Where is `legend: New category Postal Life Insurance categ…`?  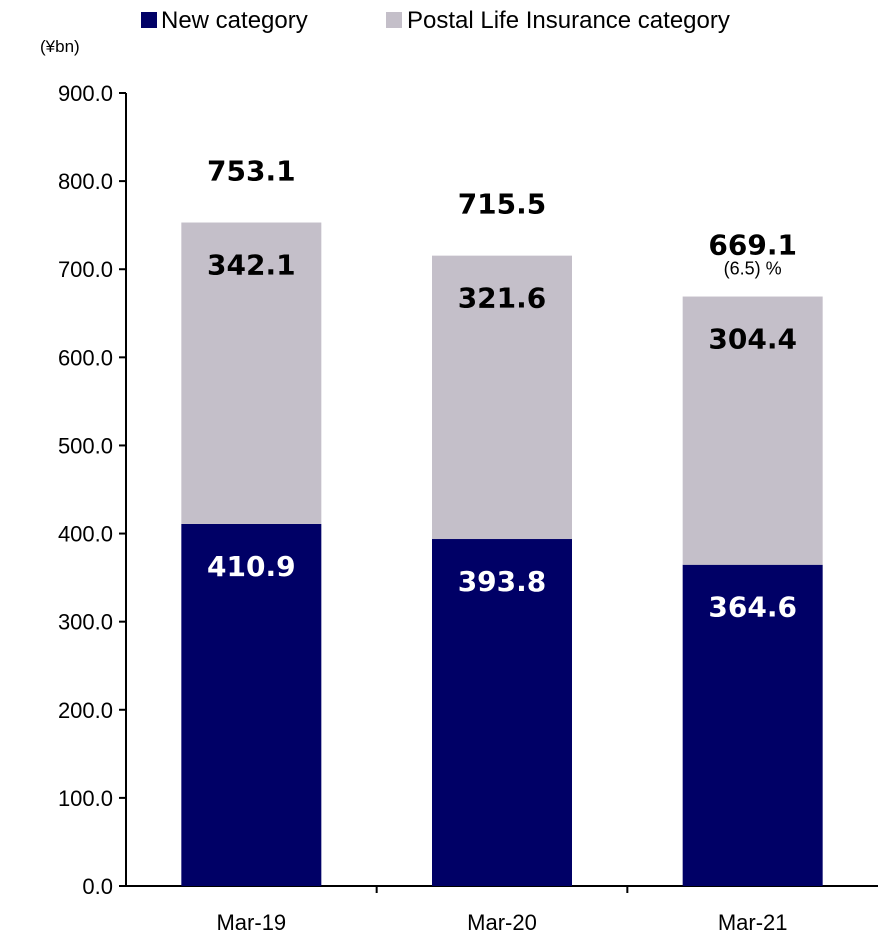
legend: New category Postal Life Insurance categ… is located at coordinates (435, 20).